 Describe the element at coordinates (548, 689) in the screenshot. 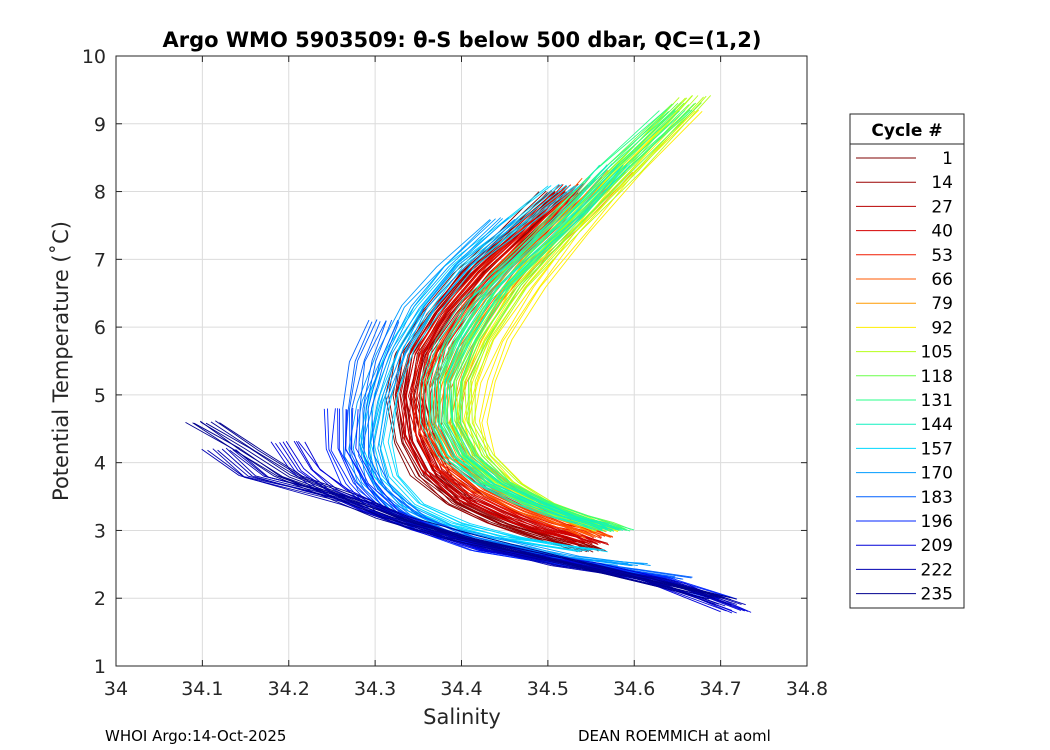

I see `x-tick-label: 34.5` at that location.